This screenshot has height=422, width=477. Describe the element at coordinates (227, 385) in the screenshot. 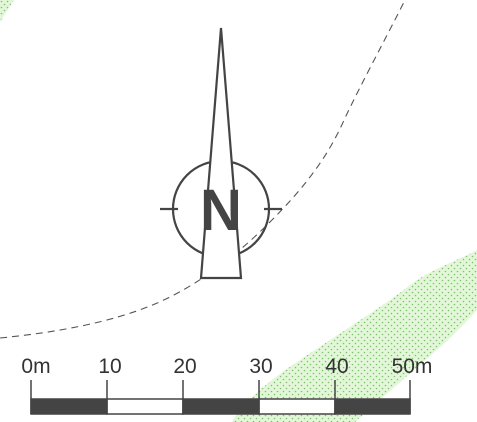

I see `scale-bar: 0m 10 20 30 40 50m` at that location.